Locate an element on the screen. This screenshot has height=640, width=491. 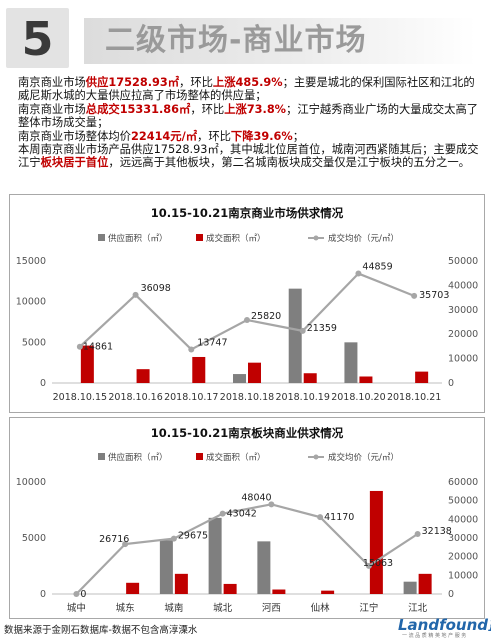
page-header: 5 二级市场-商业市场 is located at coordinates (245, 39).